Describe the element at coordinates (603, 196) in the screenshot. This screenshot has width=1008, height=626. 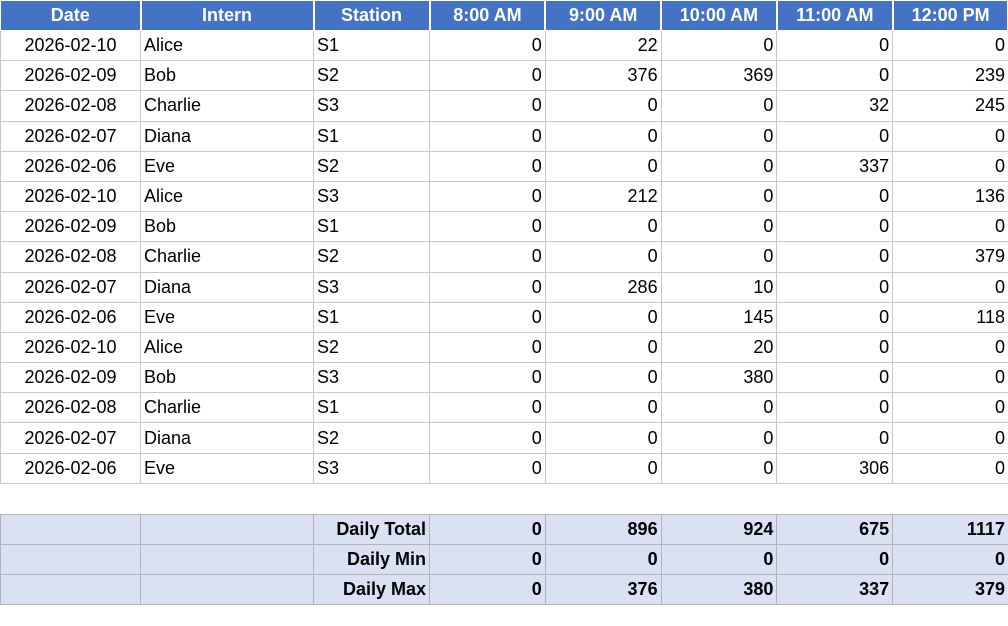
I see `hour-value-cell: 212` at that location.